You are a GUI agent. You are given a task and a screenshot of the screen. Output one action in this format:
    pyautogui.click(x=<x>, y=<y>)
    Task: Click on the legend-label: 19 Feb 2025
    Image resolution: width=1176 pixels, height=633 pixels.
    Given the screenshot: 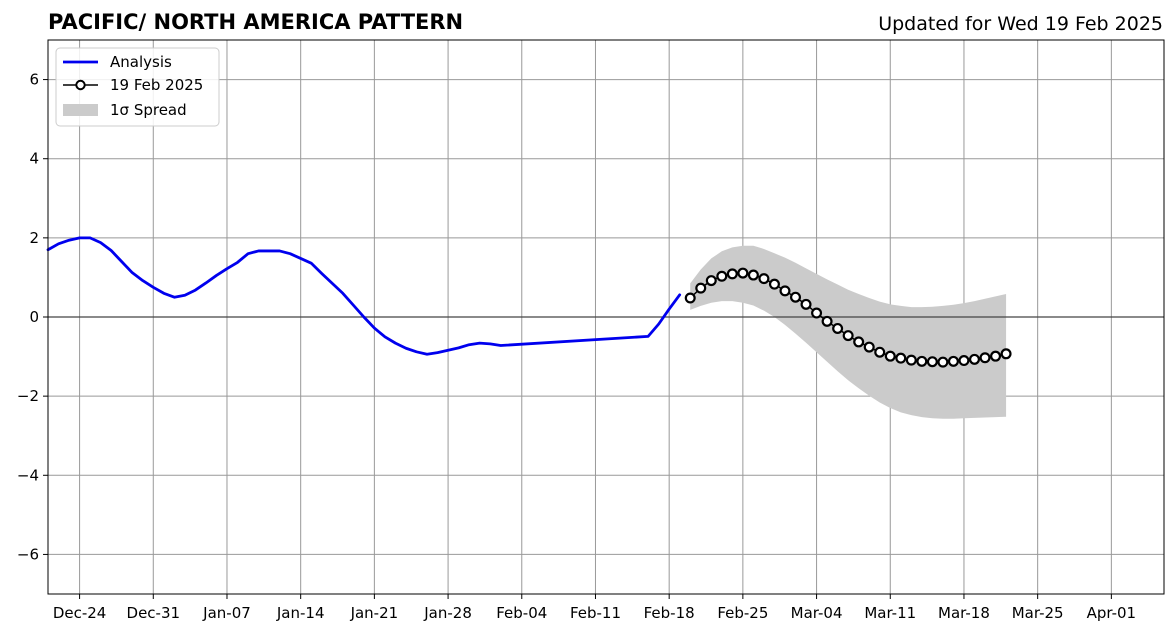 What is the action you would take?
    pyautogui.click(x=156, y=85)
    